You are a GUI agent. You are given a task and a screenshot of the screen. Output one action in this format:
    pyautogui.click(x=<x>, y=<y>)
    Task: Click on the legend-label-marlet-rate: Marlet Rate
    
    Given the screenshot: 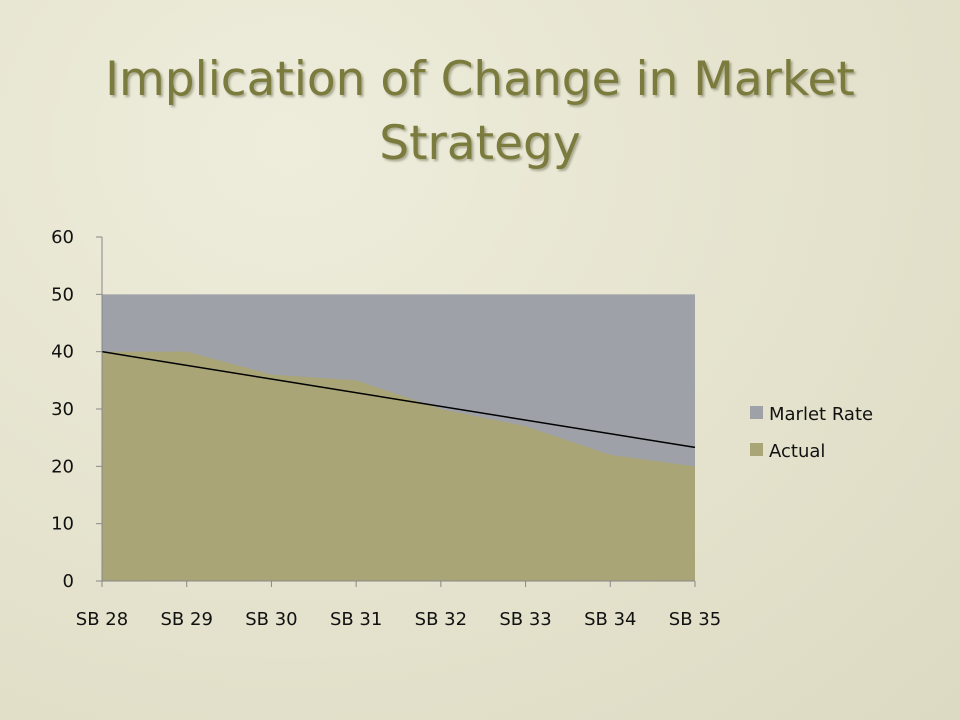 What is the action you would take?
    pyautogui.click(x=821, y=414)
    